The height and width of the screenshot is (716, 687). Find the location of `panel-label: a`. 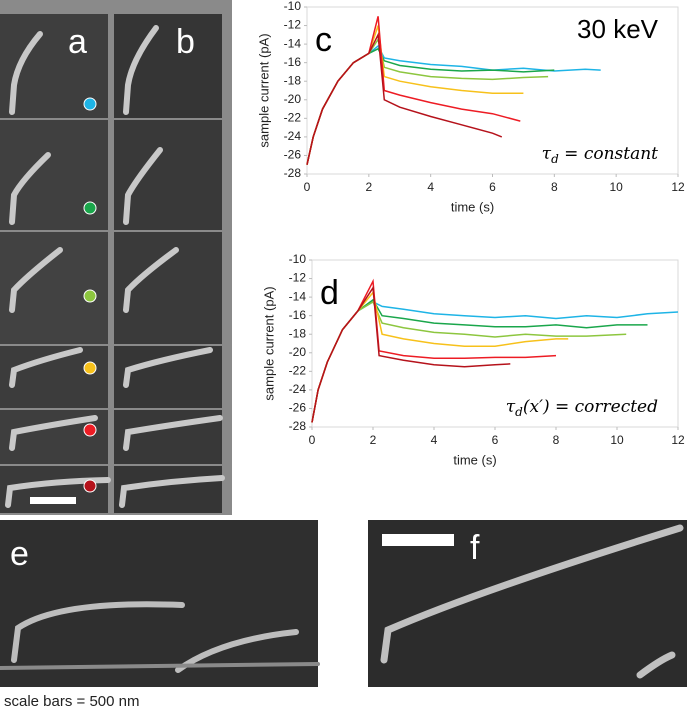

panel-label: a is located at coordinates (77, 42).